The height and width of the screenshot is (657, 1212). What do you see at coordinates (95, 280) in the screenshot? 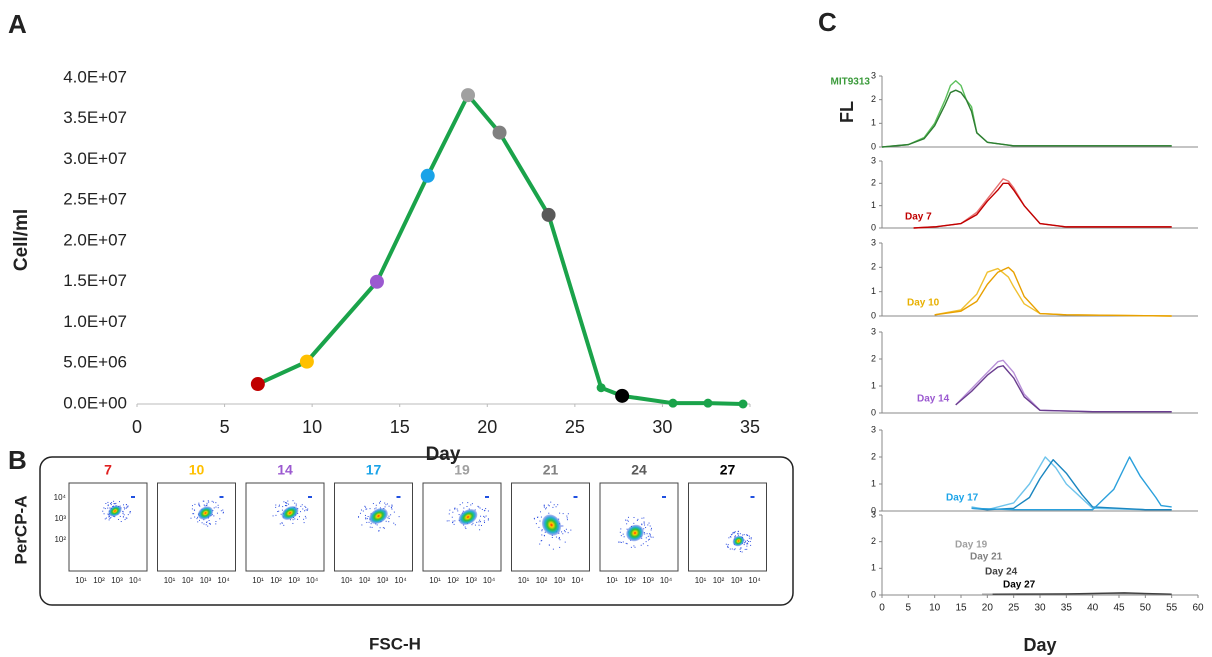
I see `y-tick-label: 1.5E+07` at bounding box center [95, 280].